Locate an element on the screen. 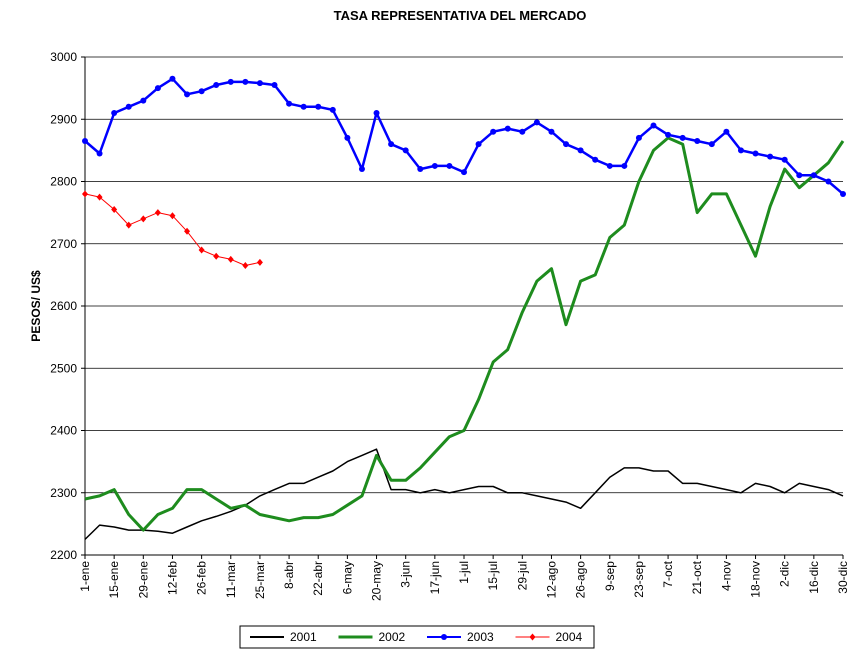  x-tick-label: 11-mar is located at coordinates (231, 579).